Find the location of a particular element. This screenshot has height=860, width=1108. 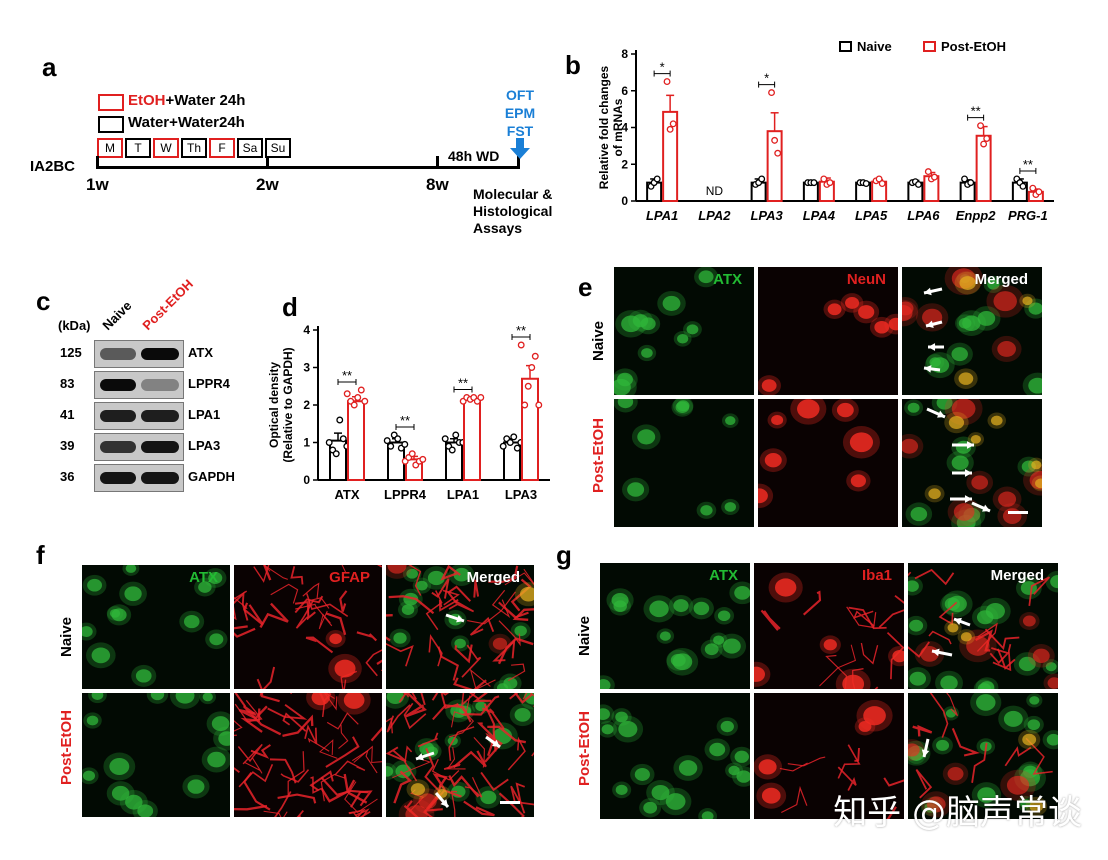

category-label: Enpp2 is located at coordinates (976, 215).